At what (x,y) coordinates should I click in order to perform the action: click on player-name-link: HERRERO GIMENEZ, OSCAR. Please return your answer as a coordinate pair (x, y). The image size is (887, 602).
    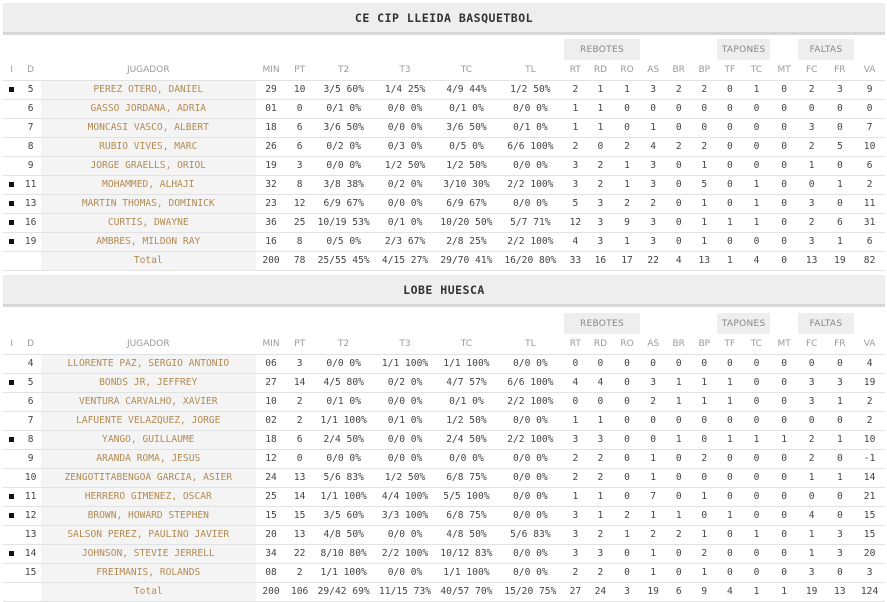
    Looking at the image, I should click on (148, 497).